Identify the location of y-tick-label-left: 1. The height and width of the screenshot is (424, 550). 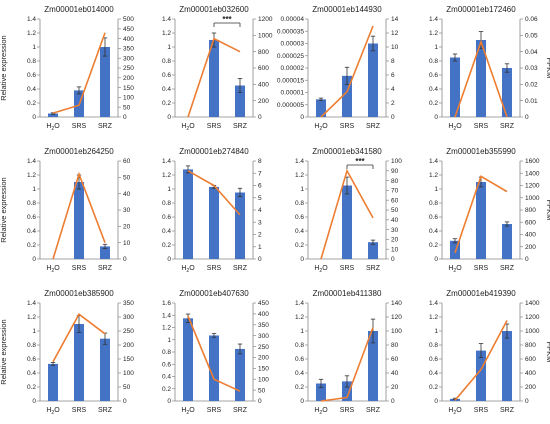
(169, 47).